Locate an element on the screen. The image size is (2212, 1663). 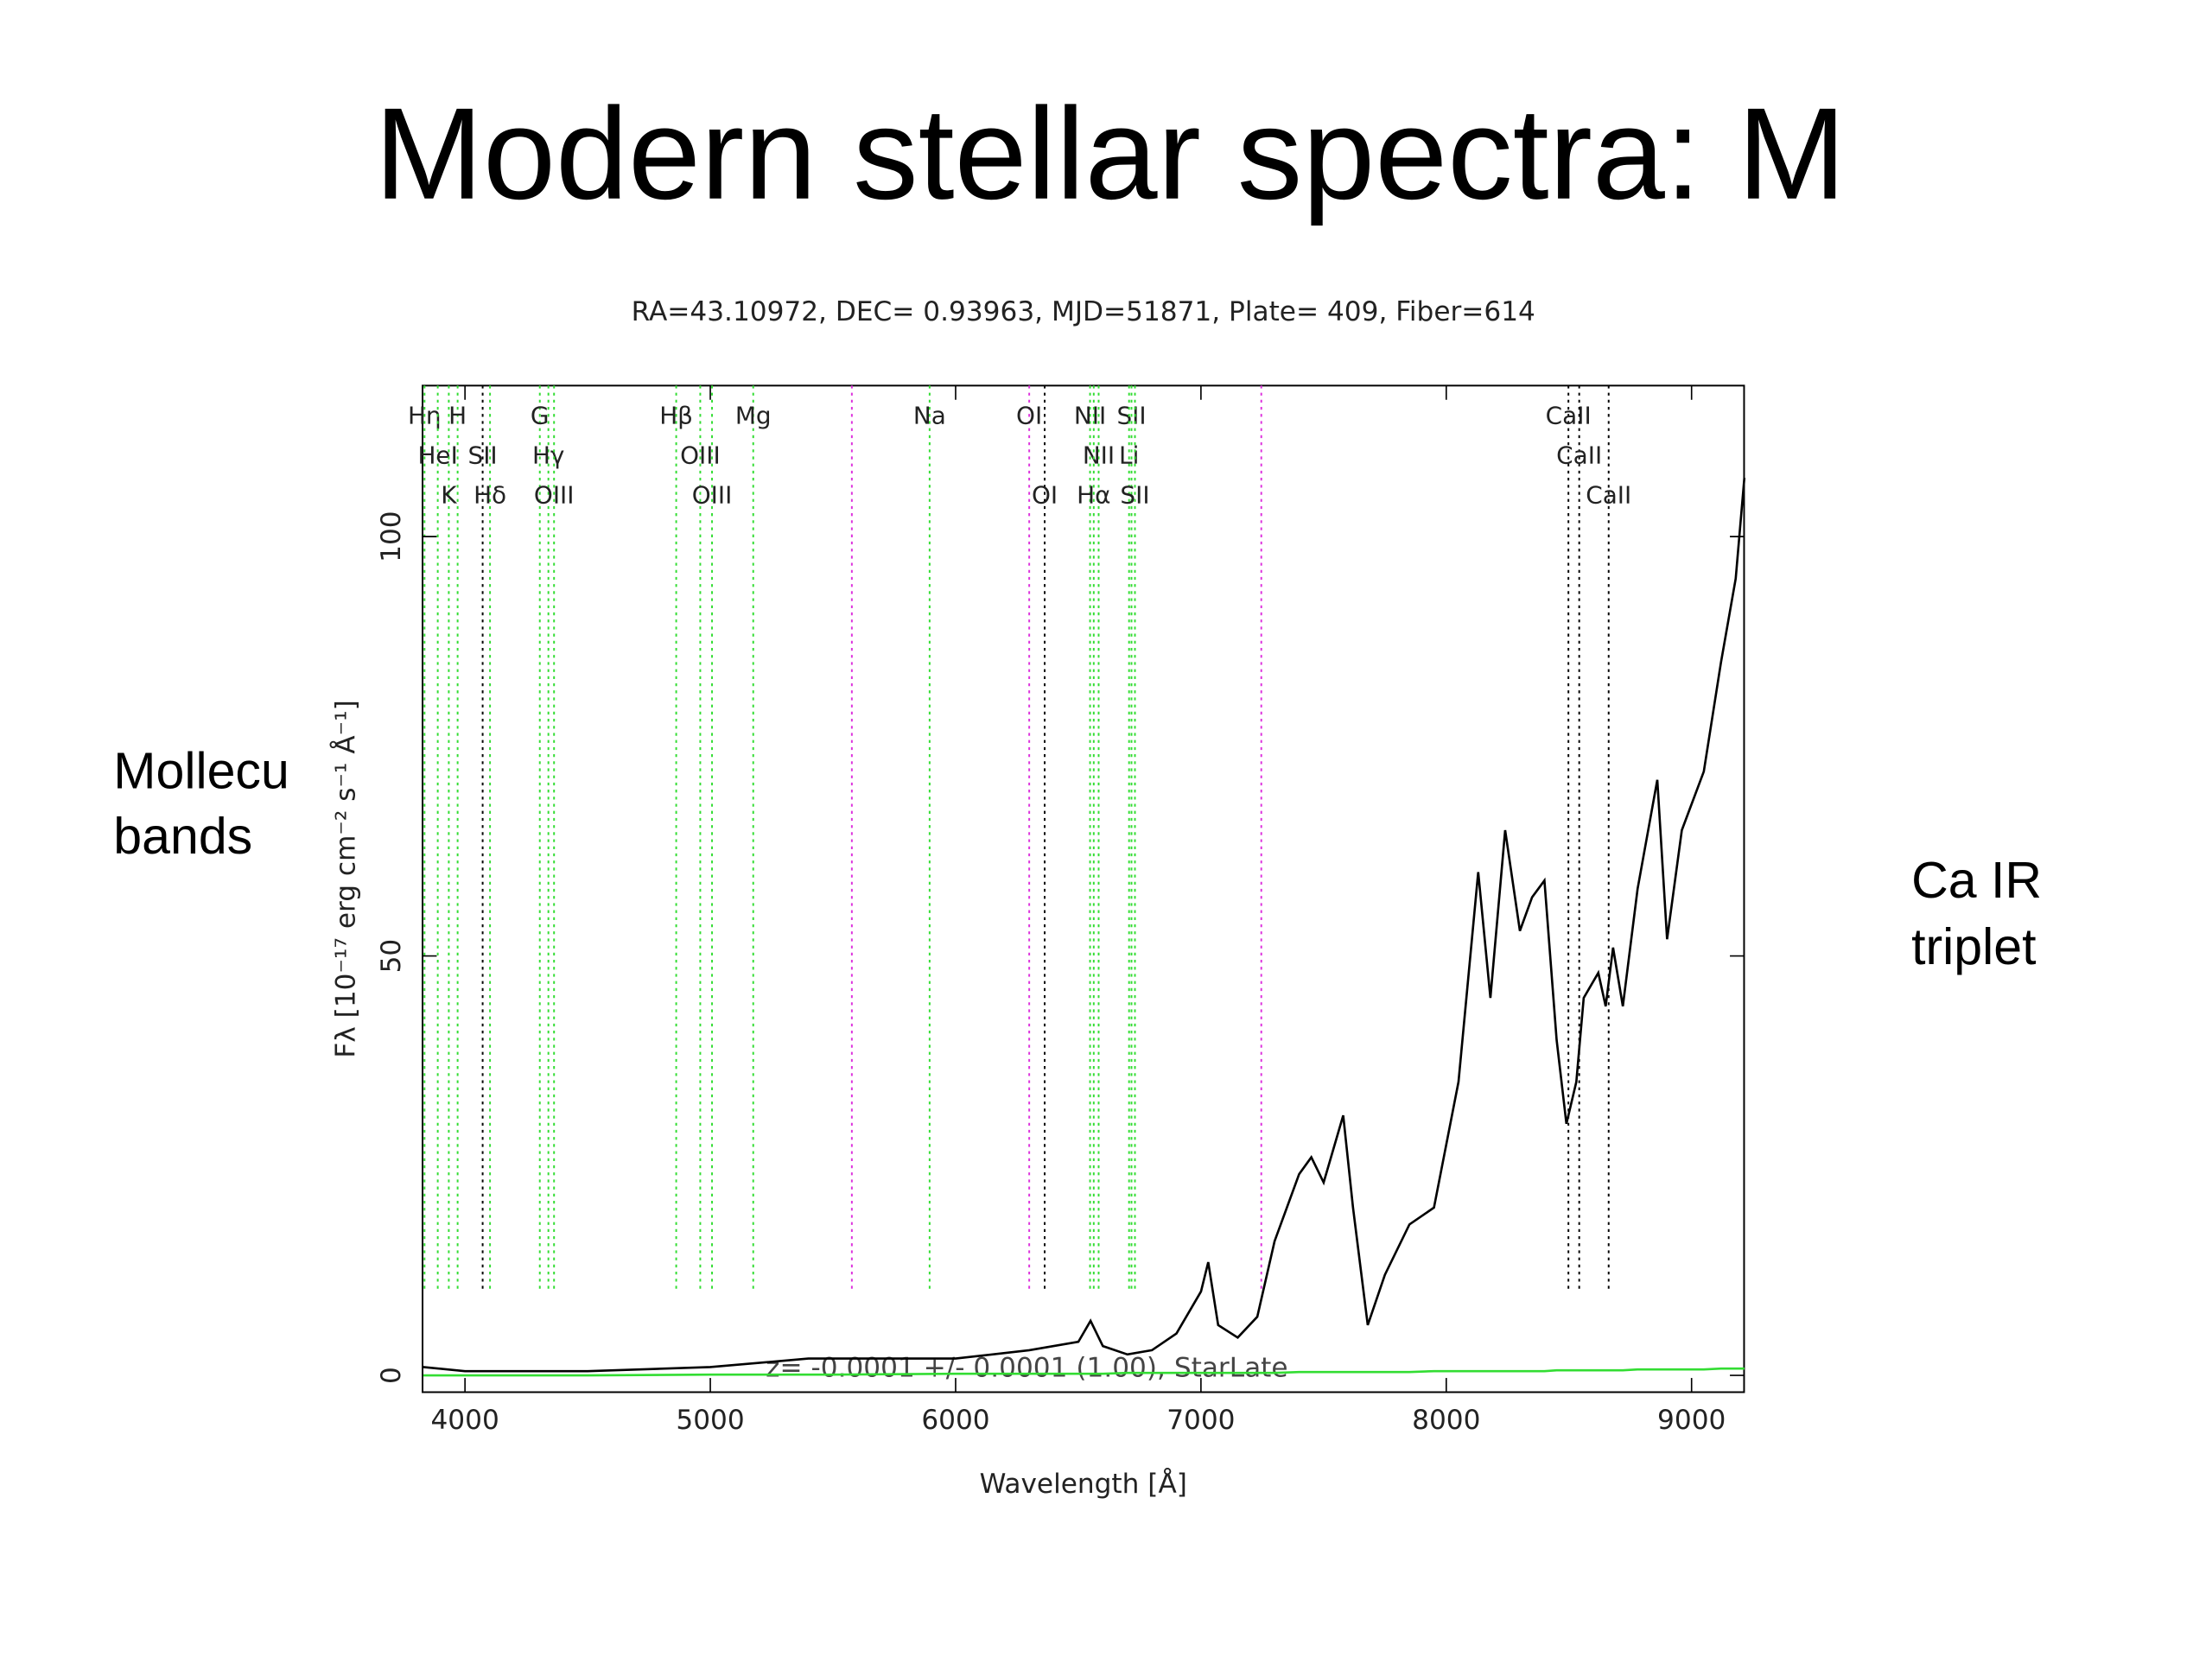
x-axis-label: Wavelength [Å] is located at coordinates (1083, 1483).